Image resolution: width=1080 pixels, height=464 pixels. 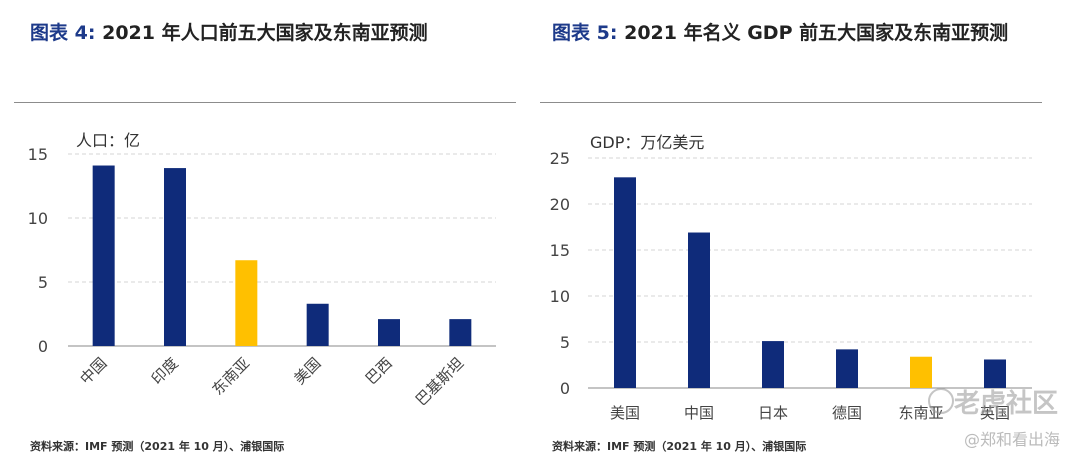 What do you see at coordinates (265, 33) in the screenshot?
I see `figure-title-text: 2021 年人口前五大国家及东南亚预测` at bounding box center [265, 33].